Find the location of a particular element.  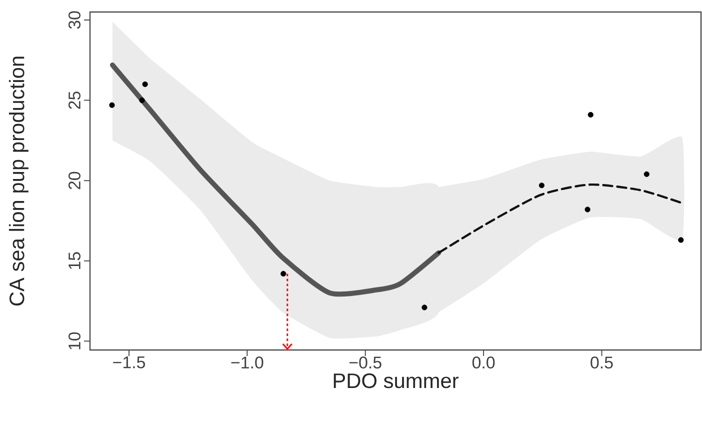

y-tick-label: 25 is located at coordinates (74, 100).